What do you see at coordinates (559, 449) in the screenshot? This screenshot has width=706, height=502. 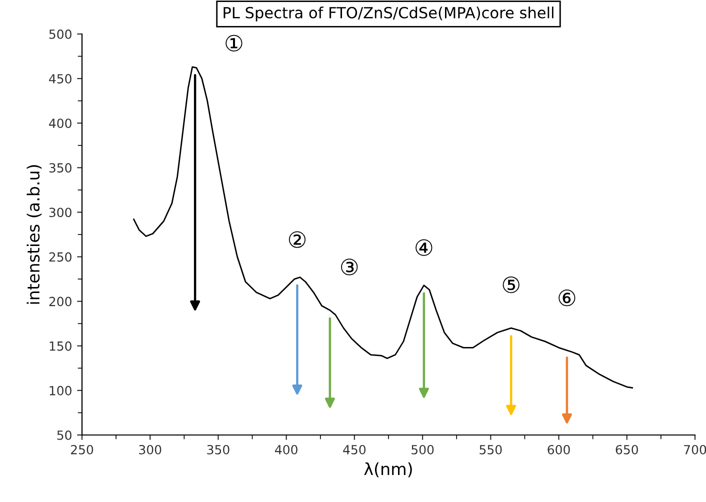 I see `x-tick-label: 600` at bounding box center [559, 449].